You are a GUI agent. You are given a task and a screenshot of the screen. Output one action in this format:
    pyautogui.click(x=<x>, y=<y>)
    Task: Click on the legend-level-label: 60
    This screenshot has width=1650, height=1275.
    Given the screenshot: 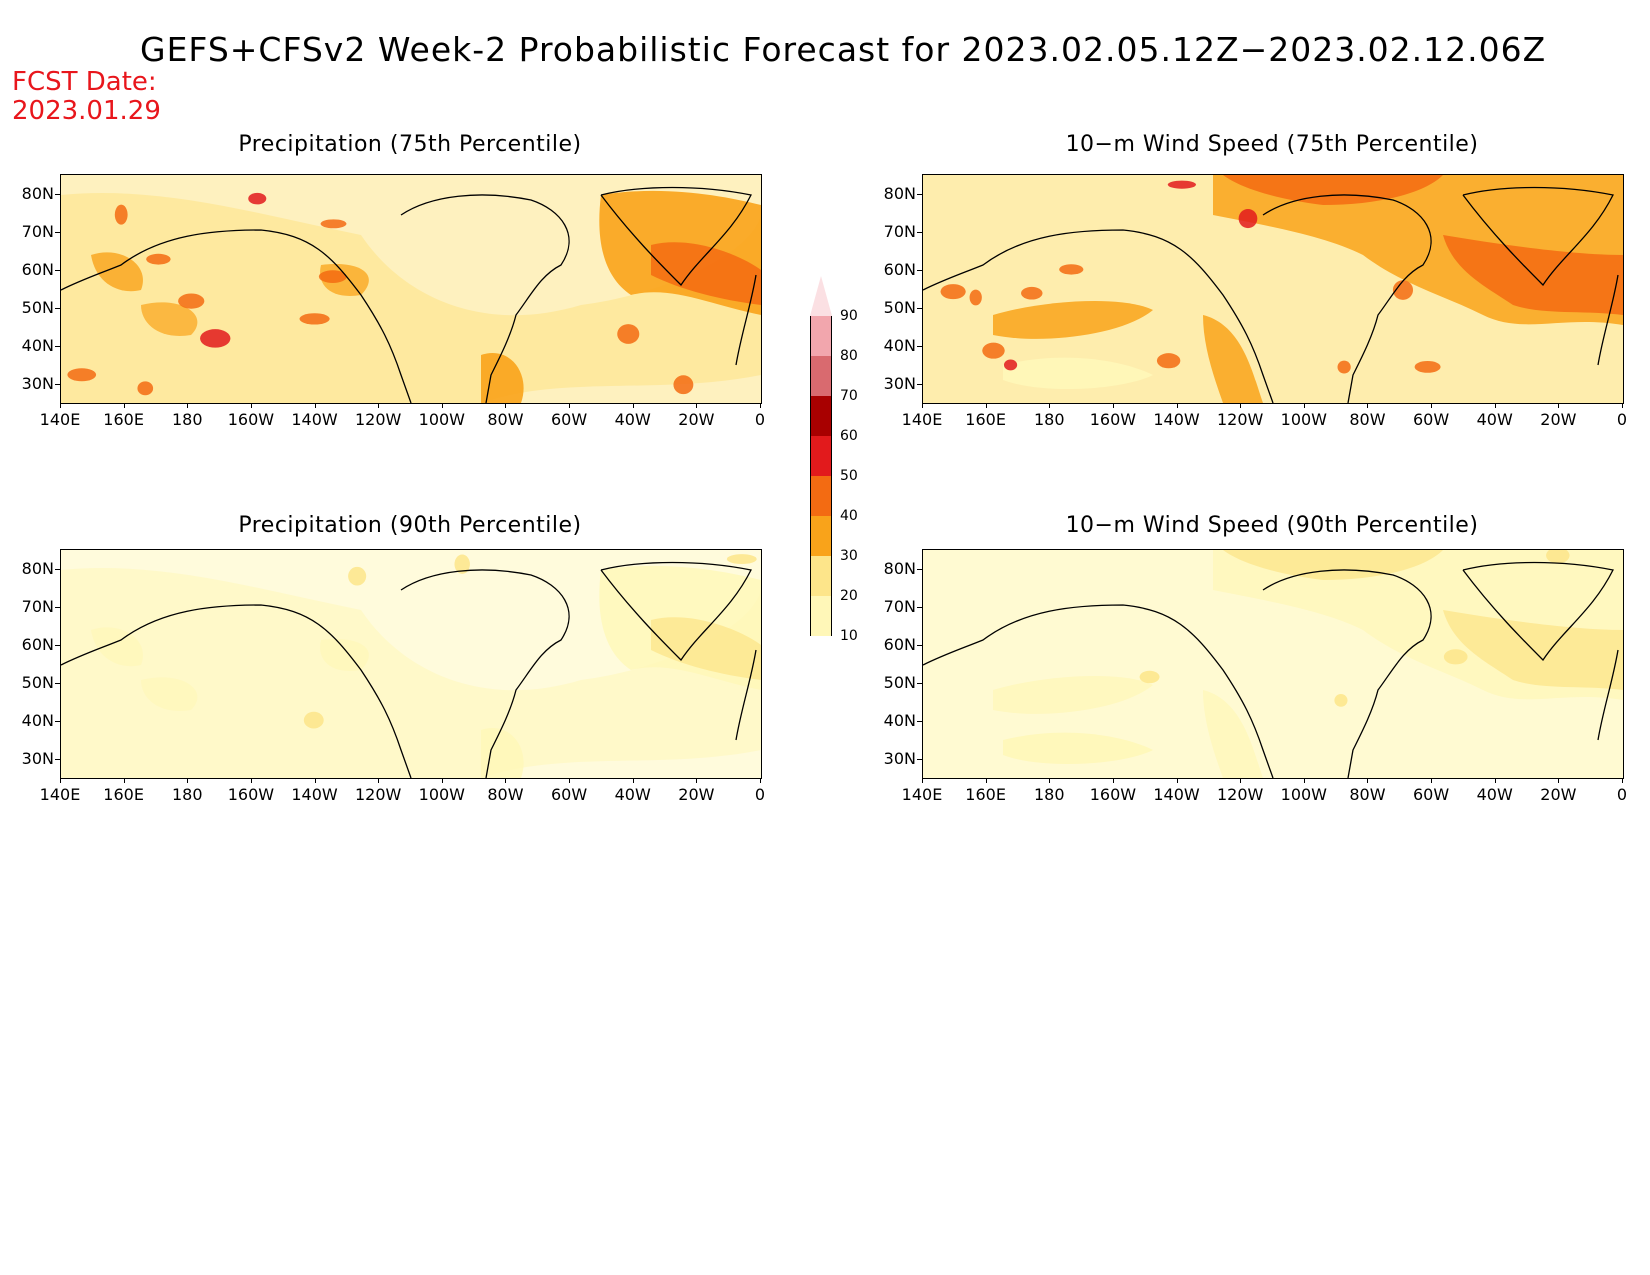 What is the action you would take?
    pyautogui.click(x=849, y=436)
    